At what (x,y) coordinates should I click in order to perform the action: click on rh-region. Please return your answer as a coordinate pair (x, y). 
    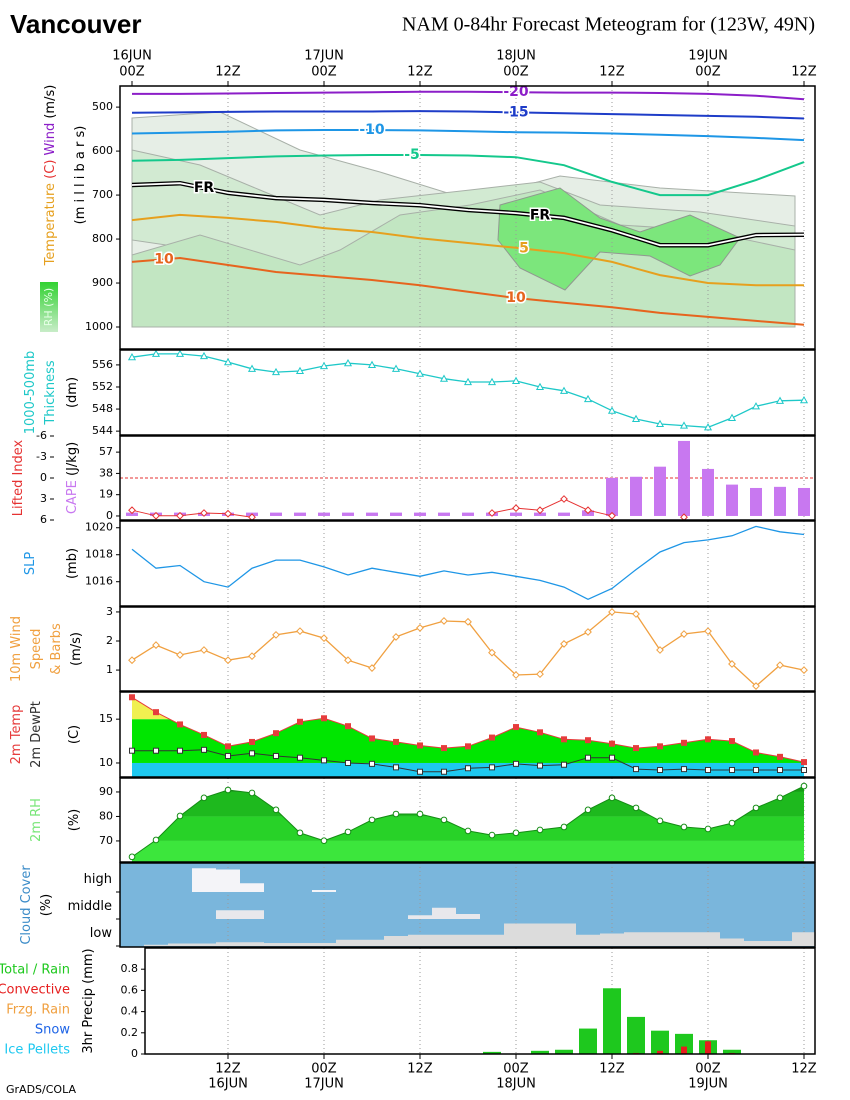
    Looking at the image, I should click on (463, 258).